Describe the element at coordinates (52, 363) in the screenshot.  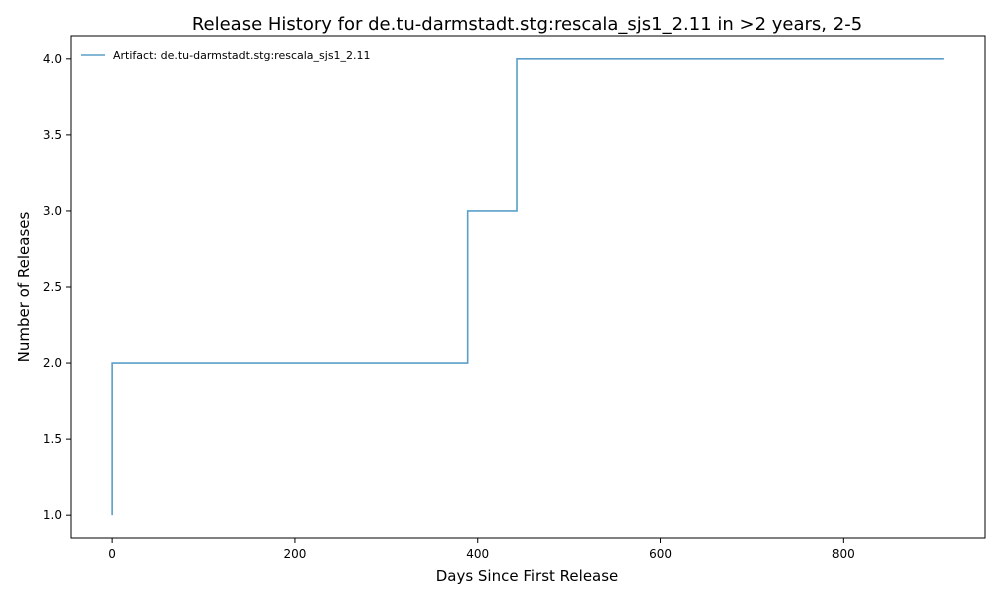
I see `y-tick-label: 2.0` at that location.